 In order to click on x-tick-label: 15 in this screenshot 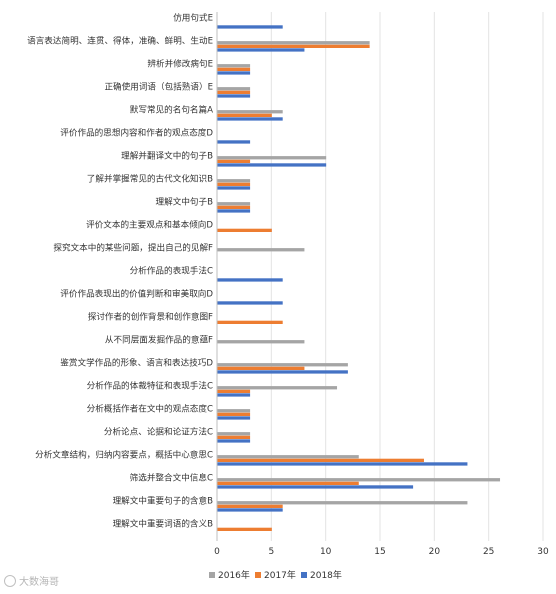, I will do `click(379, 552)`.